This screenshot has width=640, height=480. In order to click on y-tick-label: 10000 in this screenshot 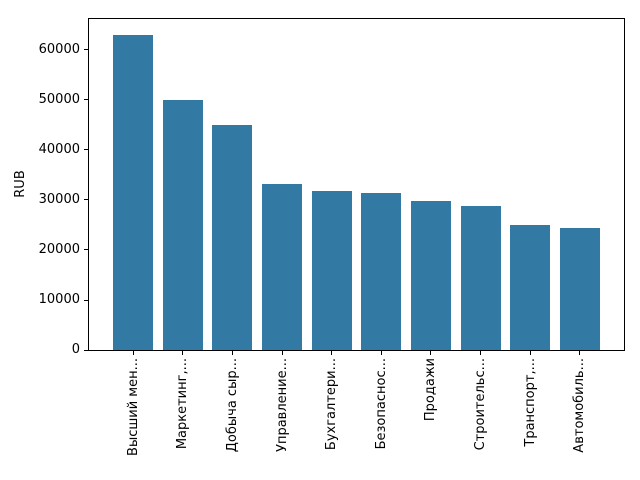, I will do `click(59, 299)`.